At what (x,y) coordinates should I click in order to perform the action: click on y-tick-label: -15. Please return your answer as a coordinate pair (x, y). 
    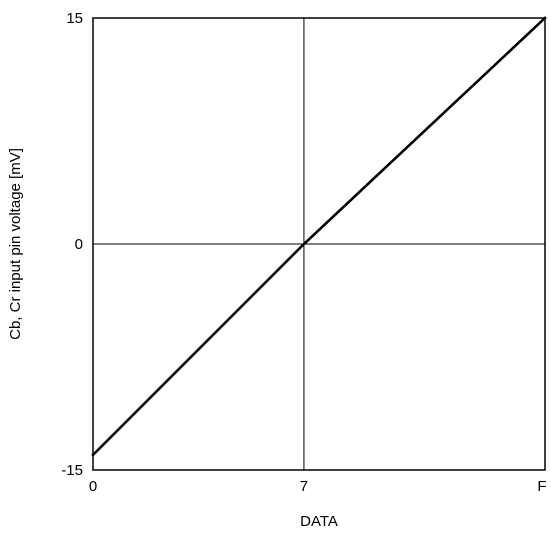
    Looking at the image, I should click on (72, 470).